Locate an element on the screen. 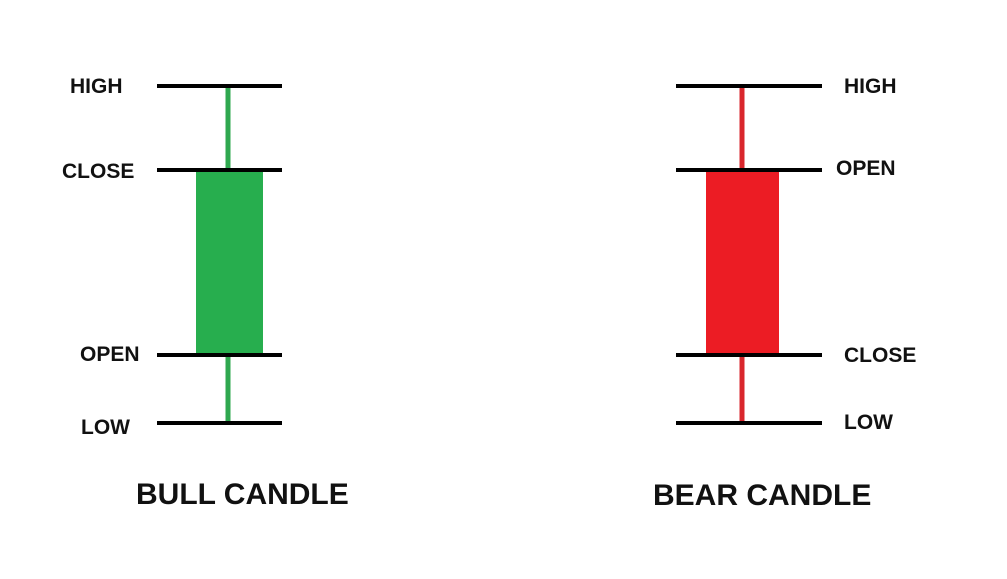 This screenshot has height=579, width=1007. bull-high-label: HIGH is located at coordinates (96, 86).